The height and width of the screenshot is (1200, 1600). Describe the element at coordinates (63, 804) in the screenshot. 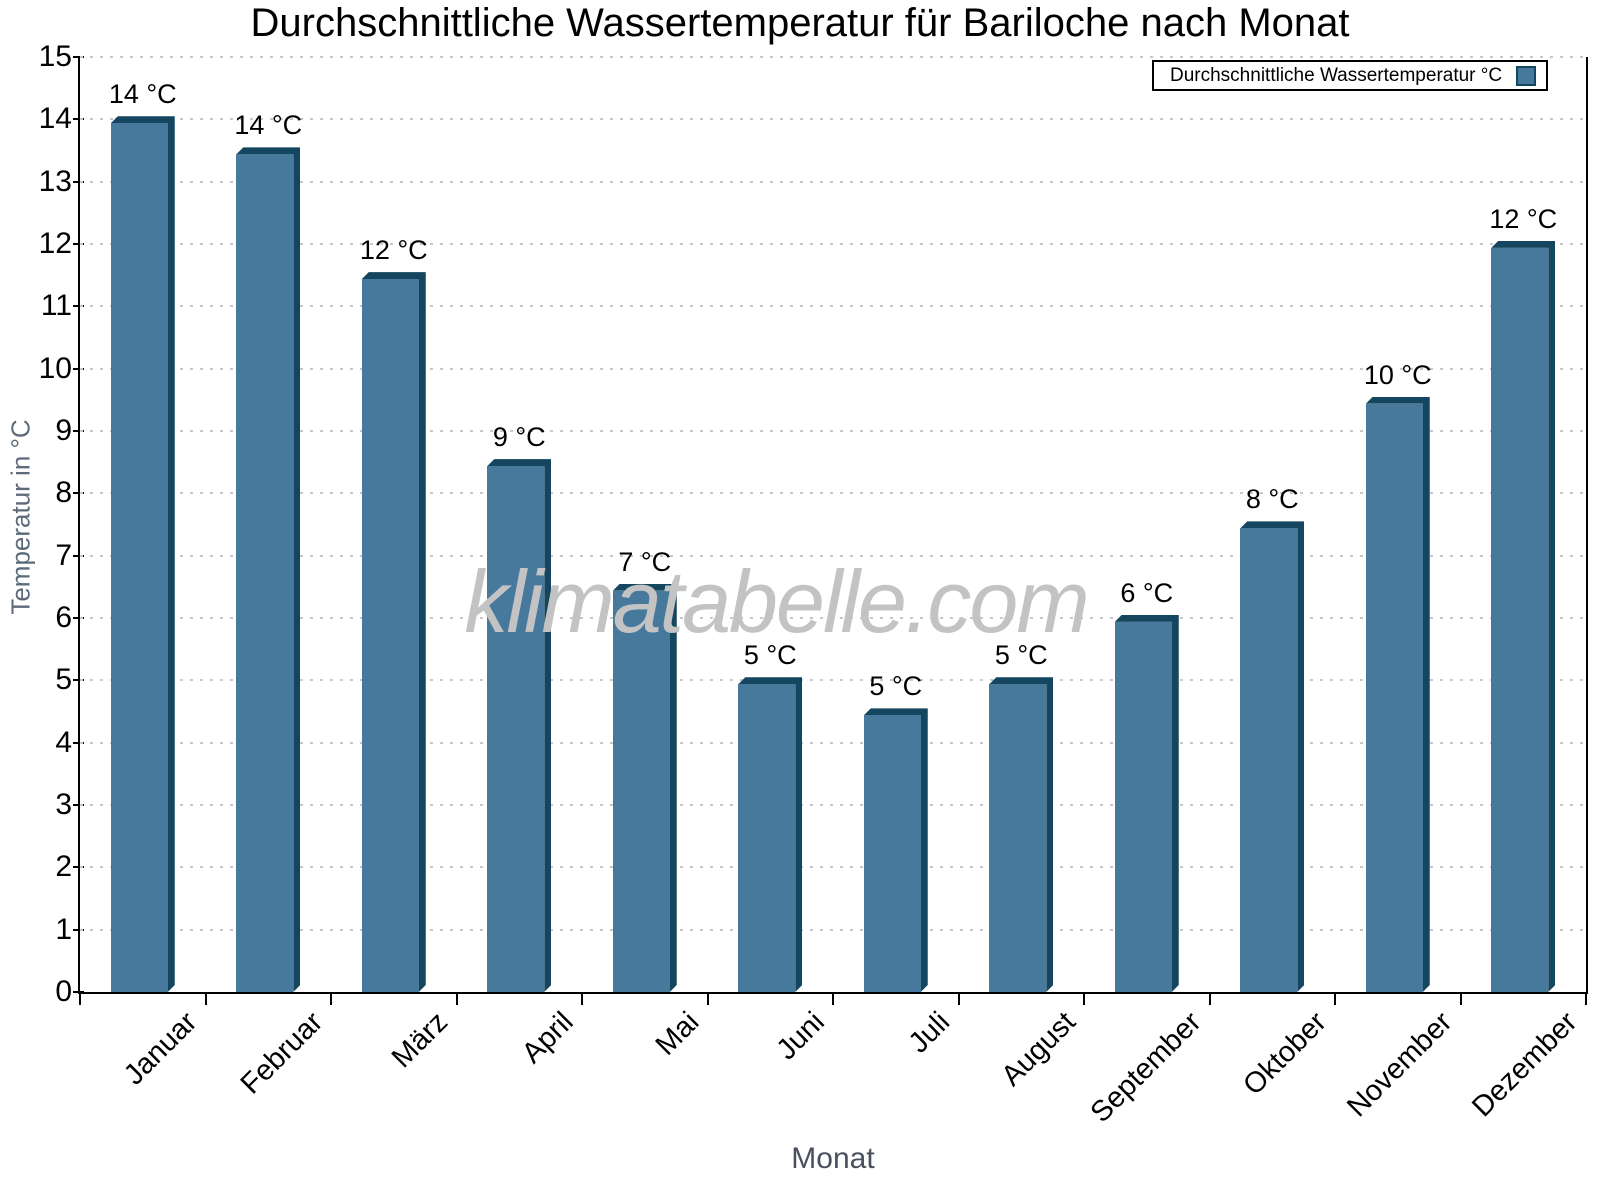

I see `y-tick-label: 3` at that location.